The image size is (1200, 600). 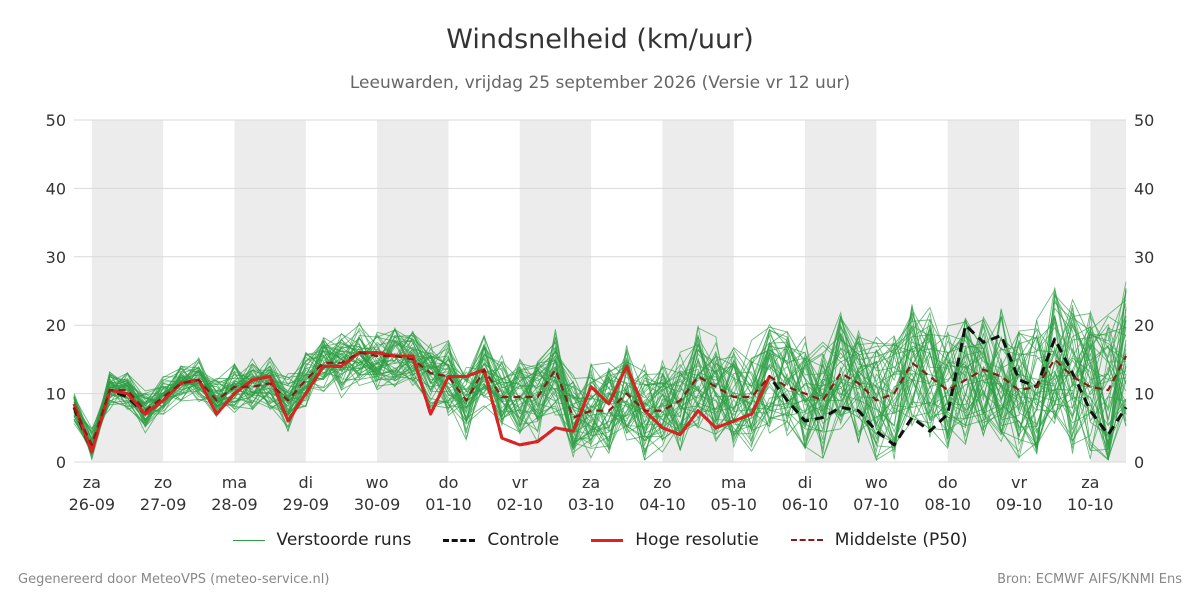 What do you see at coordinates (56, 325) in the screenshot?
I see `y-tick-label-left: 20` at bounding box center [56, 325].